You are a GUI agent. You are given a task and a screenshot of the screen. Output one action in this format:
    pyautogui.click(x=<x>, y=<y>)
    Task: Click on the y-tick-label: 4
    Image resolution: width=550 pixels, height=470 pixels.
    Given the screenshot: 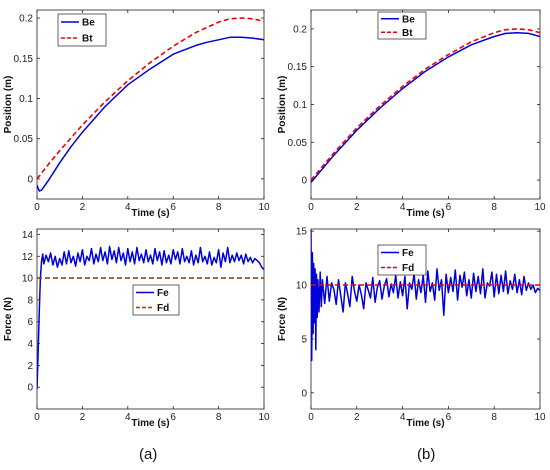 What is the action you would take?
    pyautogui.click(x=30, y=344)
    